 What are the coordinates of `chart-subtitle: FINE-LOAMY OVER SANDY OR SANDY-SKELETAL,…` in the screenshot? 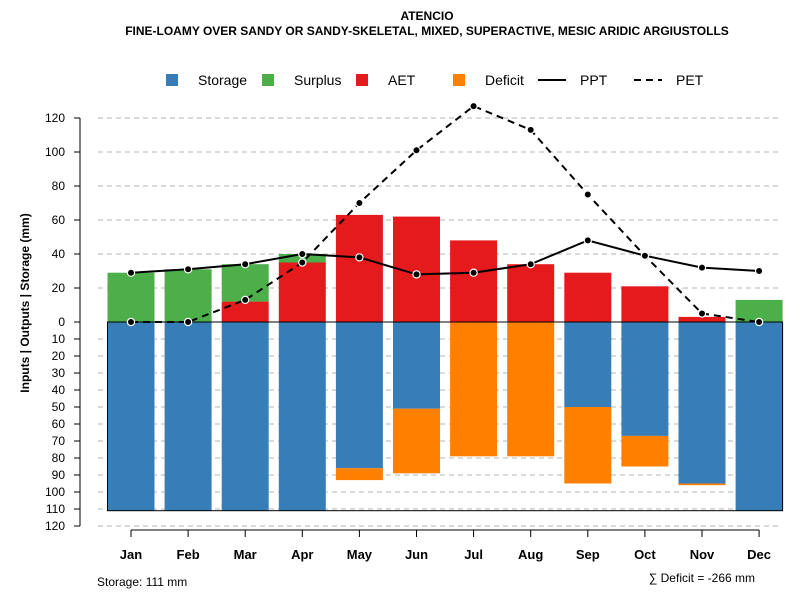 It's located at (427, 31).